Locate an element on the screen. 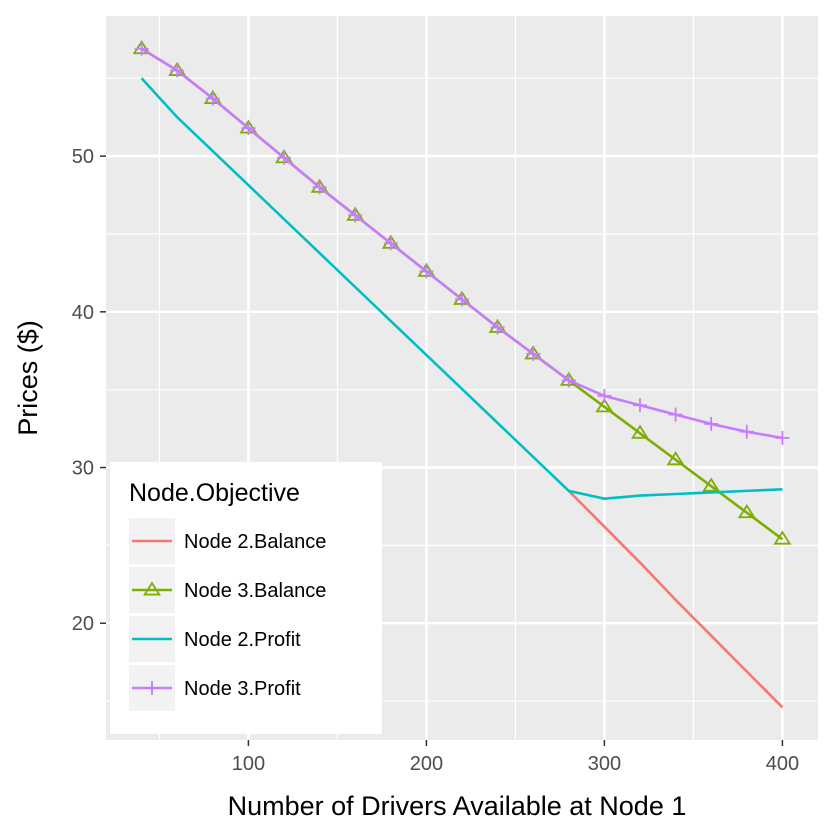 This screenshot has width=830, height=830. x-axis: 100 200 300 400 is located at coordinates (515, 757).